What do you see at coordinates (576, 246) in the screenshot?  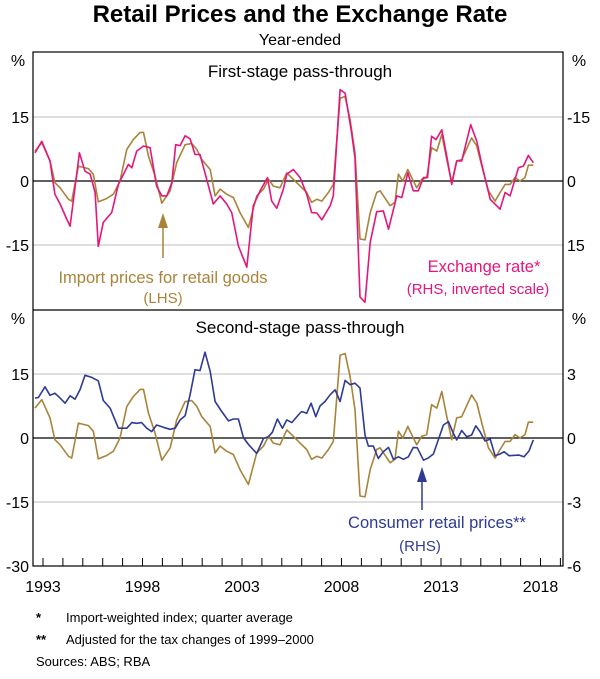 I see `right-tick-label: 15` at bounding box center [576, 246].